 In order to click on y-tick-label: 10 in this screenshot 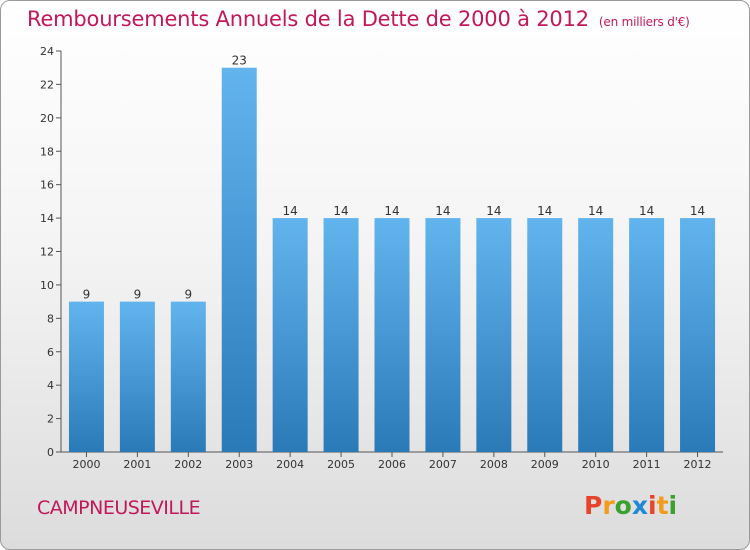, I will do `click(47, 285)`.